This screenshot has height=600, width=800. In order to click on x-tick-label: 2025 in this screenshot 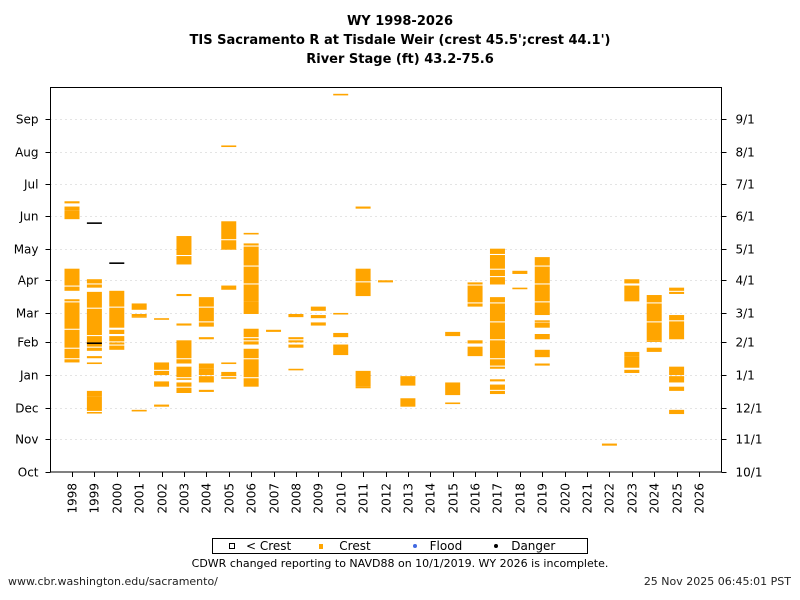, I will do `click(678, 498)`.